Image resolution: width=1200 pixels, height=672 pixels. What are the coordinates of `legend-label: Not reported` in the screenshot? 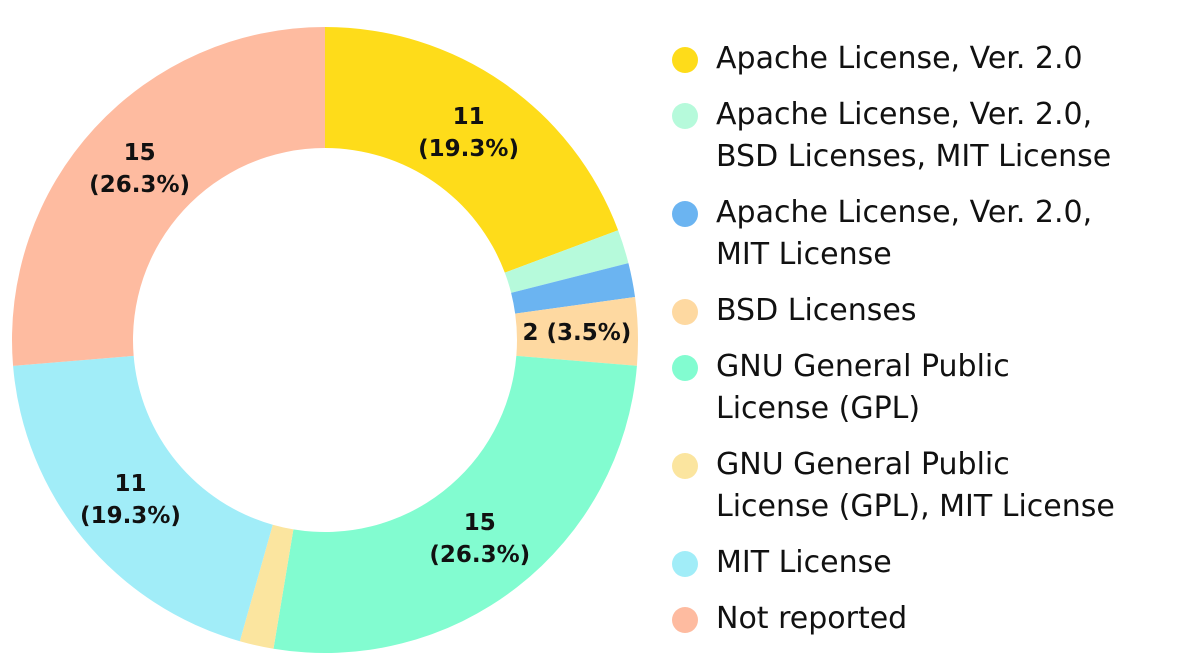 It's located at (812, 618).